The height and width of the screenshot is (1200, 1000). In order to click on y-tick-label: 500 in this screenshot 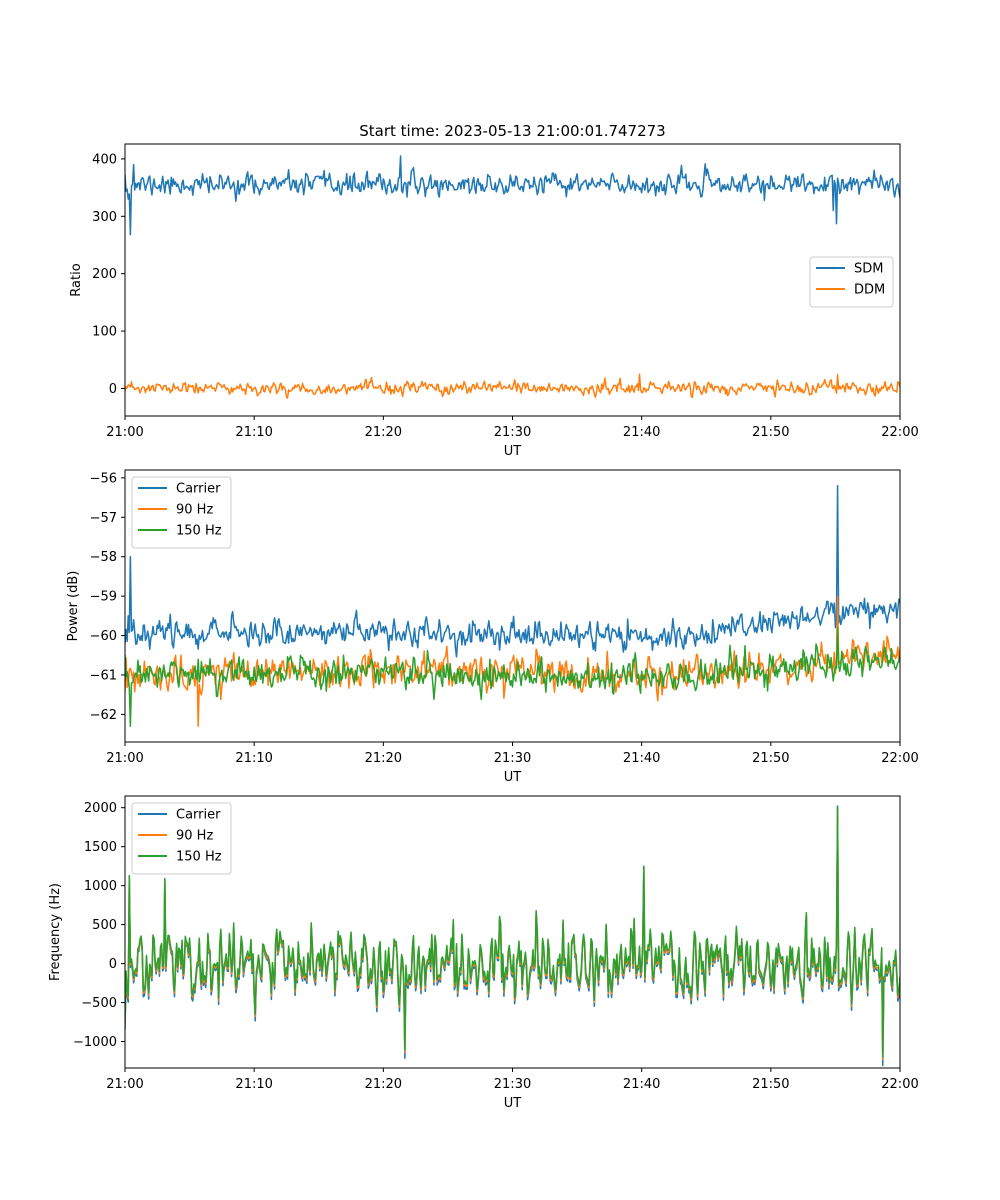, I will do `click(104, 925)`.